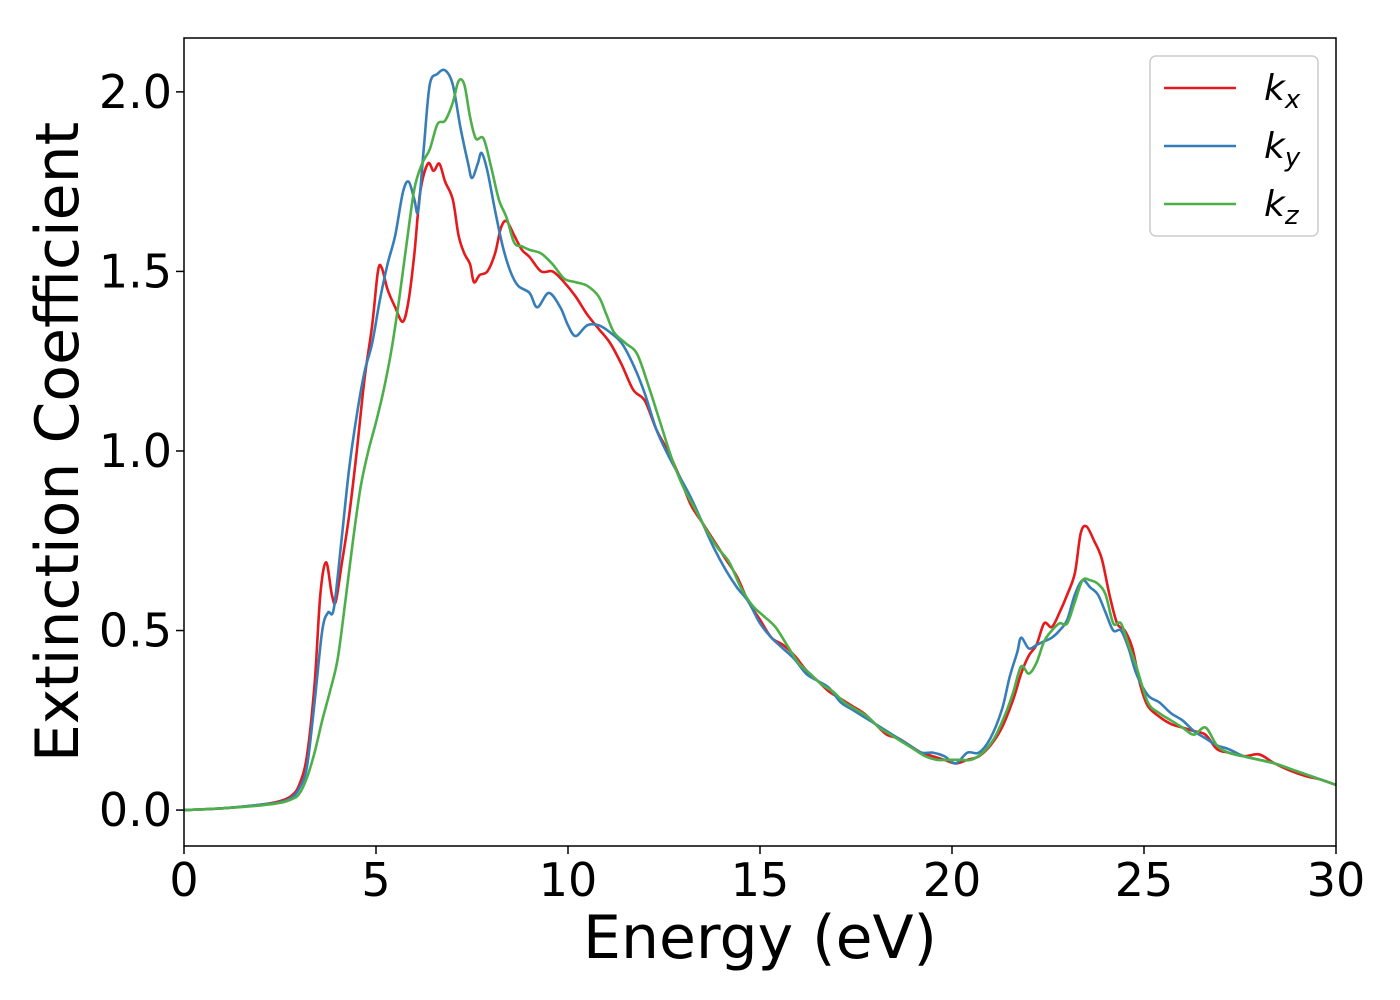 This screenshot has width=1400, height=1000. What do you see at coordinates (135, 271) in the screenshot?
I see `y-tick-label: 1.5` at bounding box center [135, 271].